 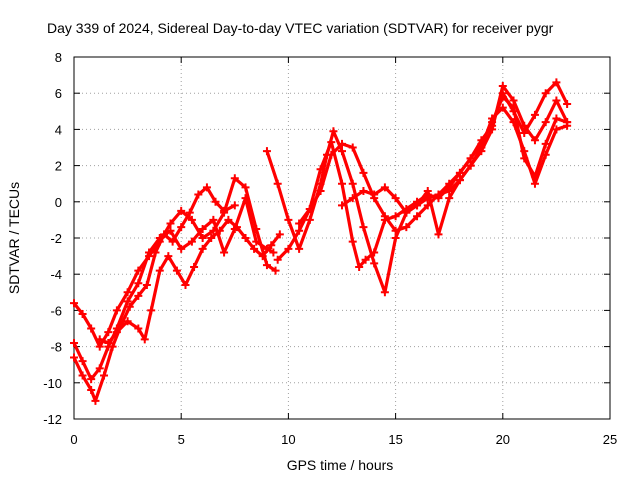 What do you see at coordinates (14, 238) in the screenshot?
I see `y-axis-label: SDTVAR / TECUs` at bounding box center [14, 238].